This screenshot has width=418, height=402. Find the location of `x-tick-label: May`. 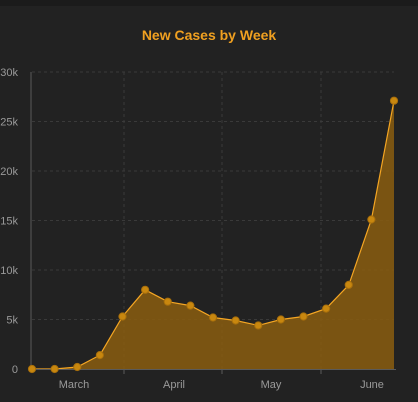

x-tick-label: May is located at coordinates (271, 385).